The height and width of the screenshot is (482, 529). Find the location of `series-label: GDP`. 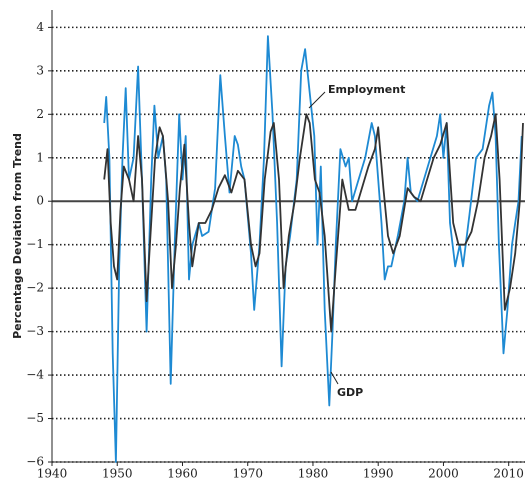

series-label: GDP is located at coordinates (350, 392).